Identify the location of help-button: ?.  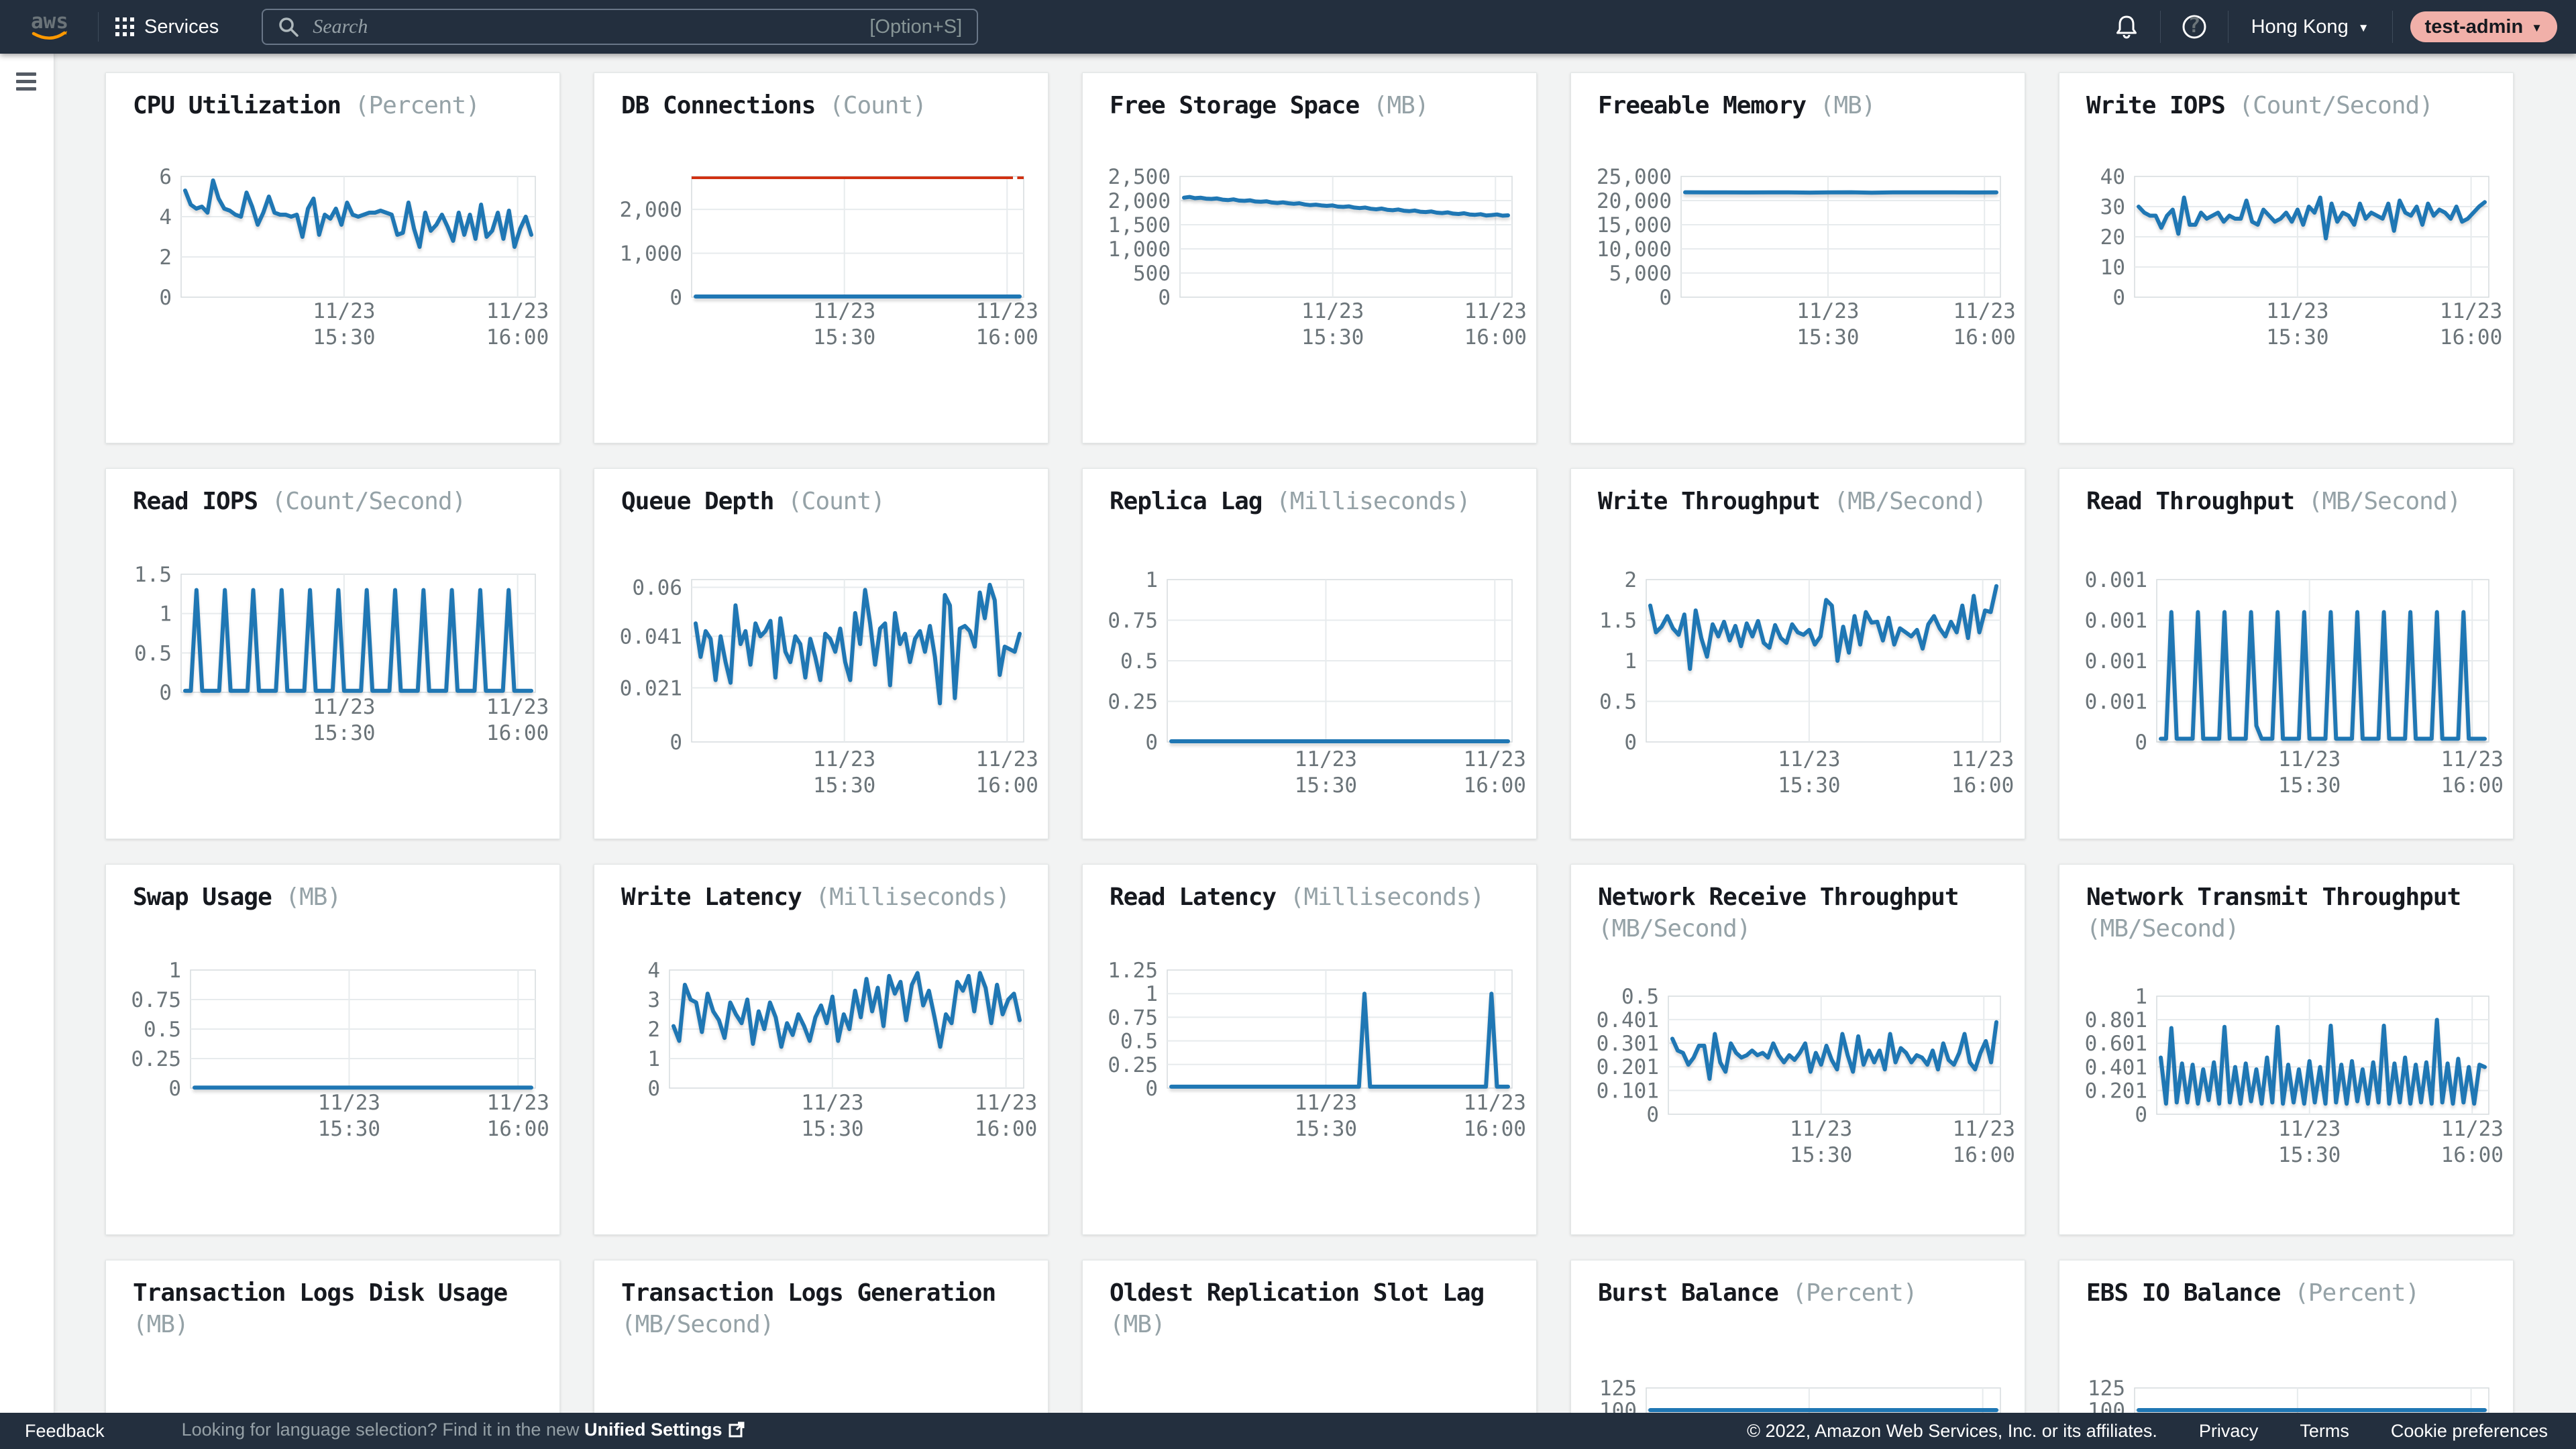
(2194, 27).